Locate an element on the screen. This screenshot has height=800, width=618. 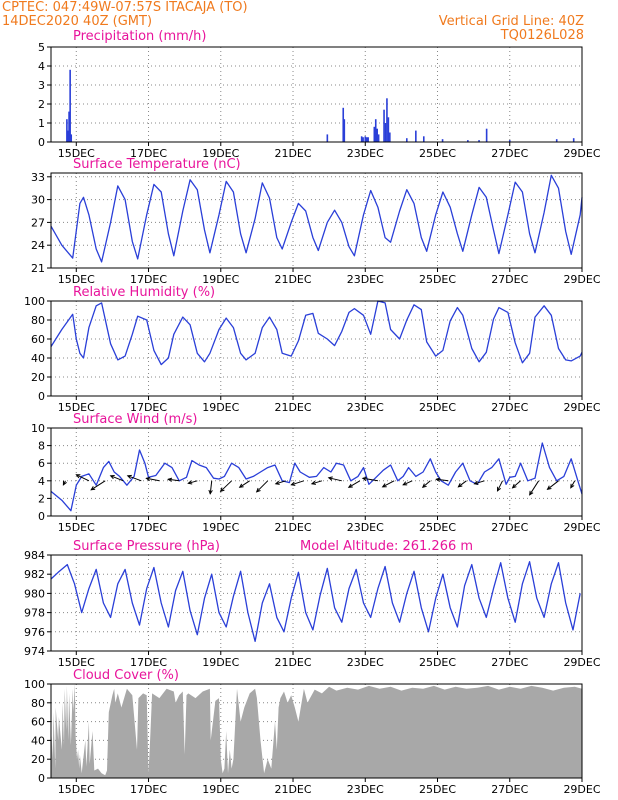
header-model-code: TQ0126L028 is located at coordinates (542, 35).